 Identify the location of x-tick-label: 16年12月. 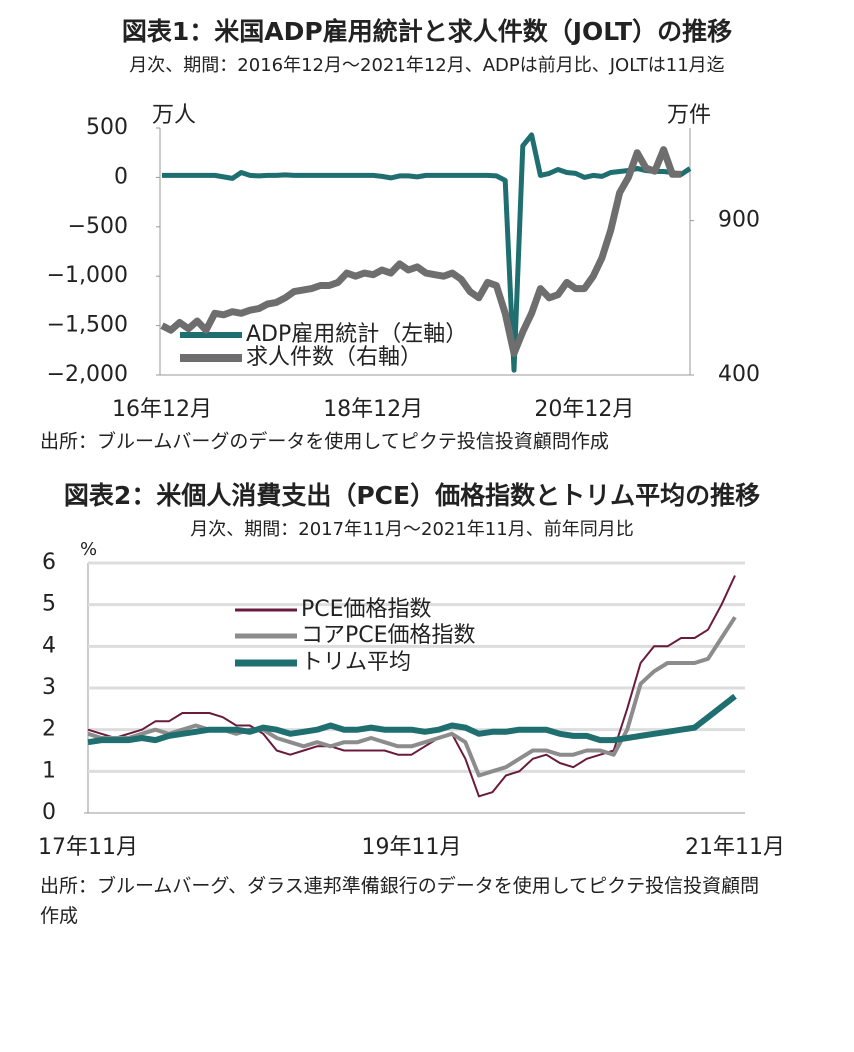
(162, 409).